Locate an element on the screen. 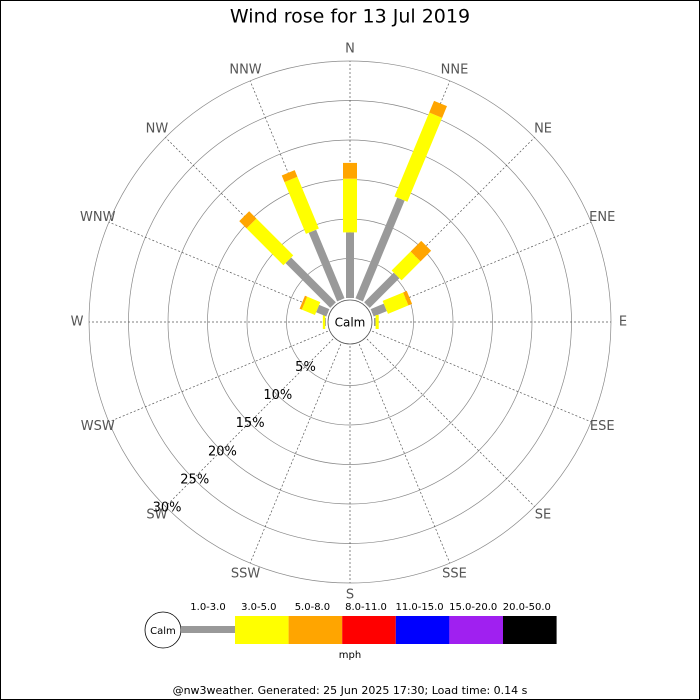 This screenshot has width=700, height=700. direction-label: WSW is located at coordinates (98, 426).